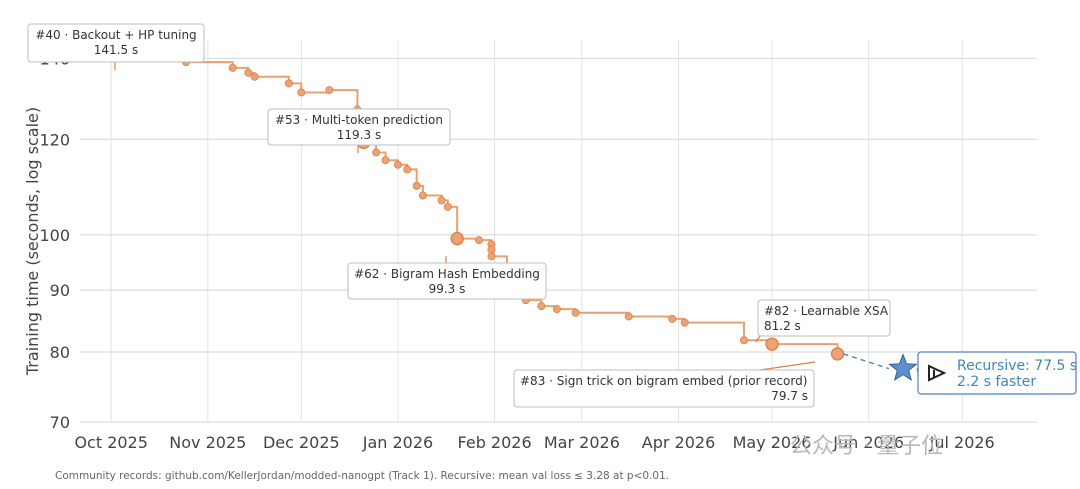  I want to click on recursive-connector, so click(866, 361).